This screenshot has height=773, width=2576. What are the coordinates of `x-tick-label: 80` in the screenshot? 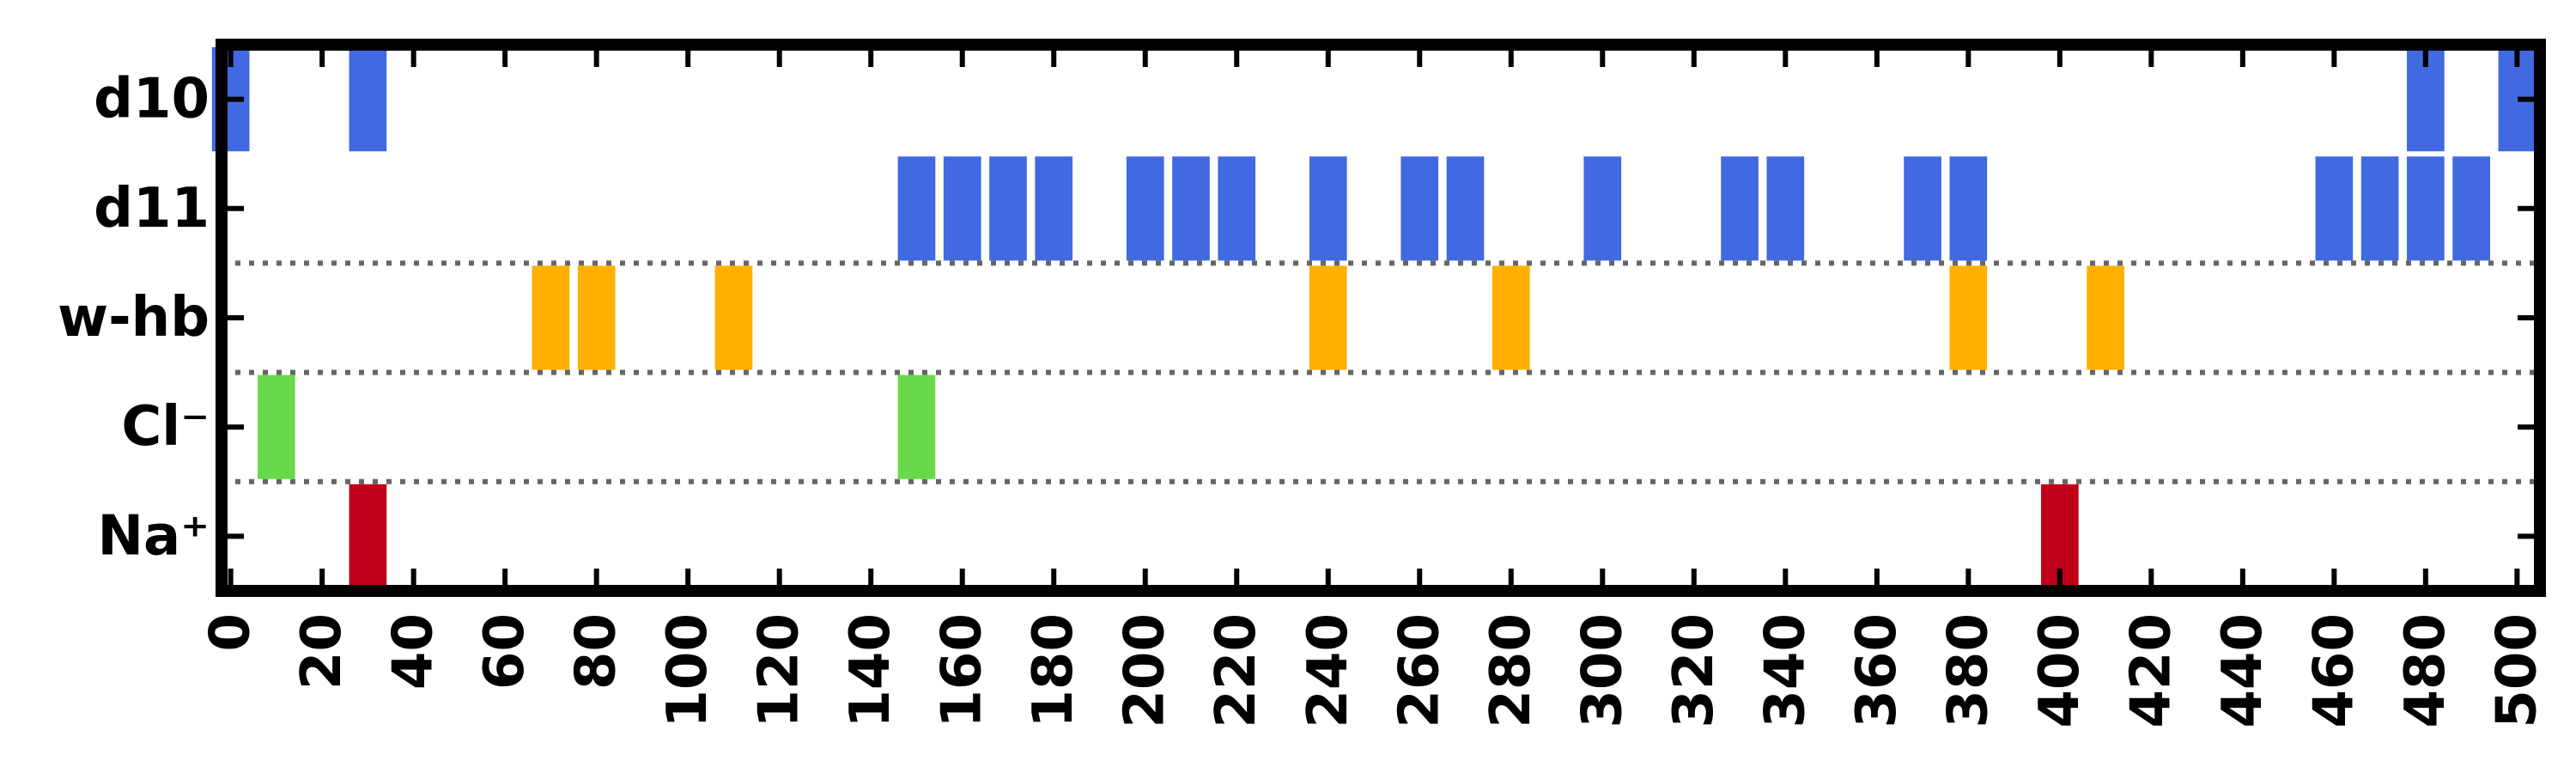 It's located at (597, 652).